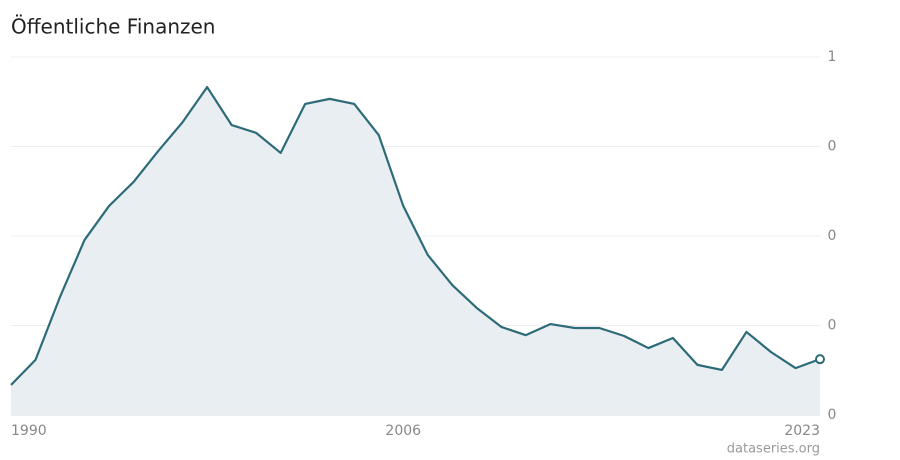 Image resolution: width=900 pixels, height=460 pixels. Describe the element at coordinates (773, 449) in the screenshot. I see `source: dataseries.org` at that location.